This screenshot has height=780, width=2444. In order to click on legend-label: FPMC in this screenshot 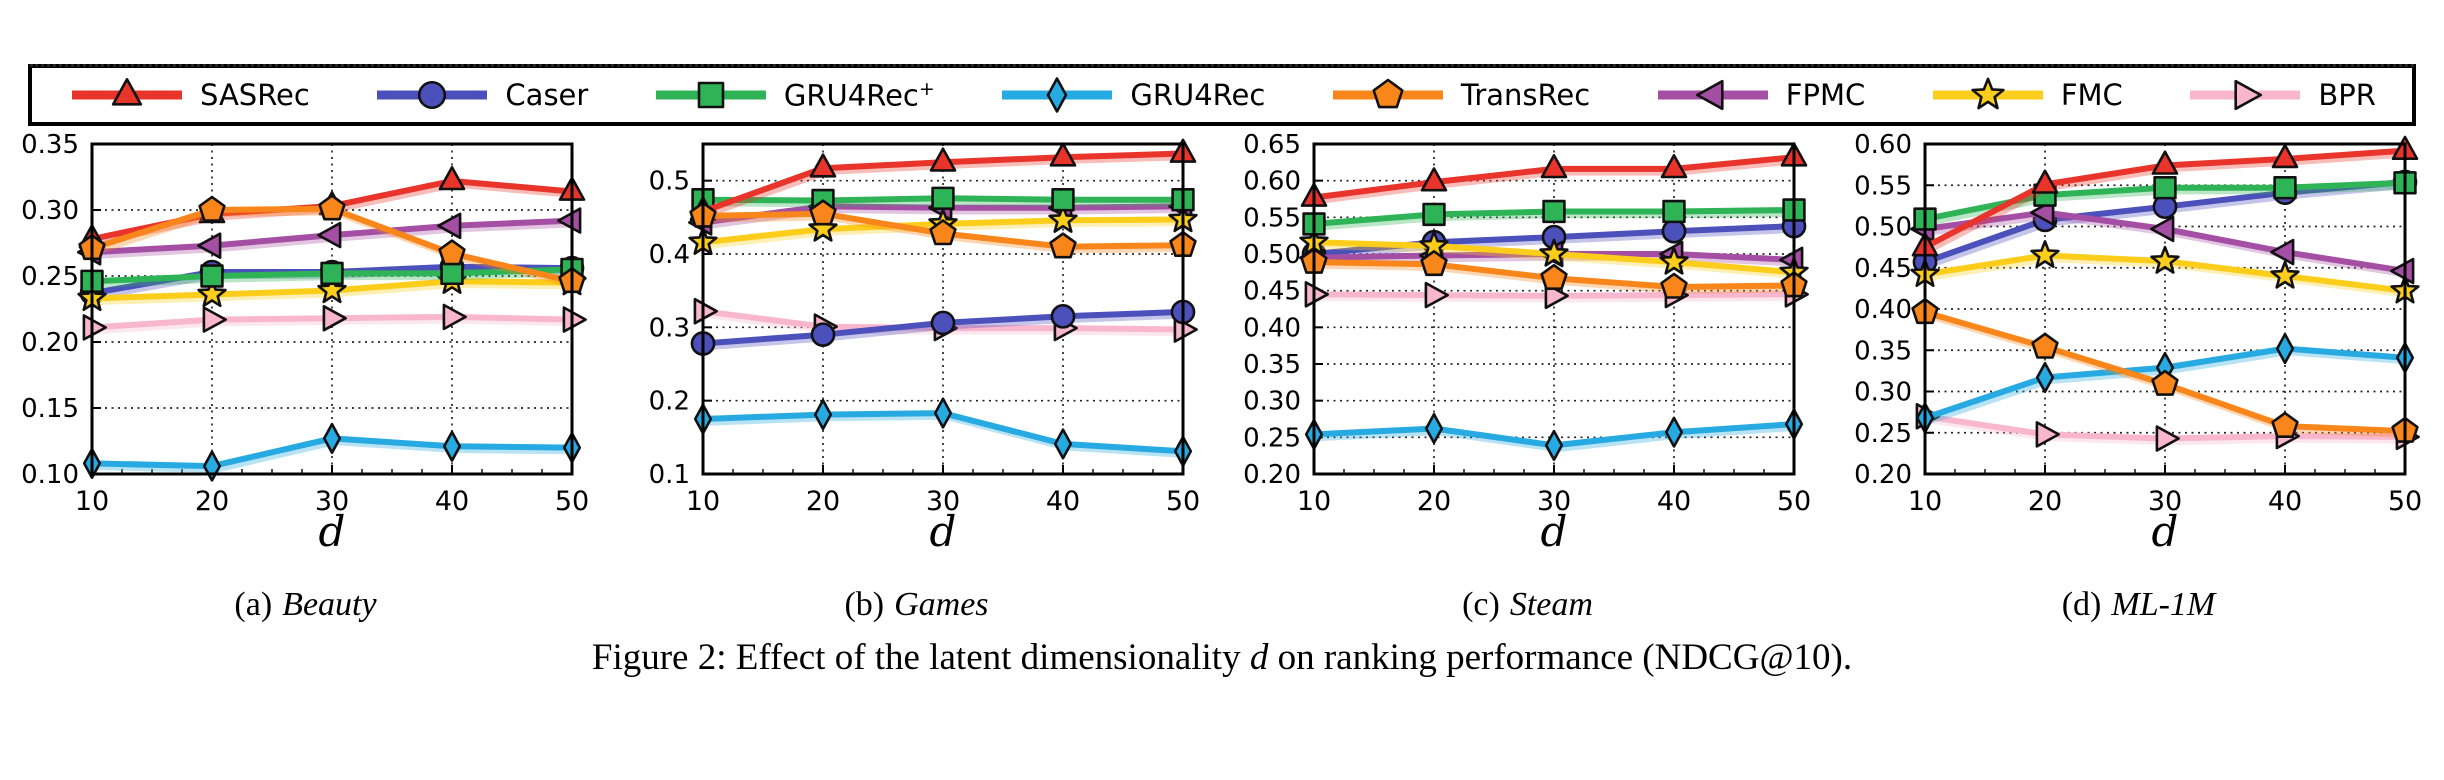, I will do `click(1825, 94)`.